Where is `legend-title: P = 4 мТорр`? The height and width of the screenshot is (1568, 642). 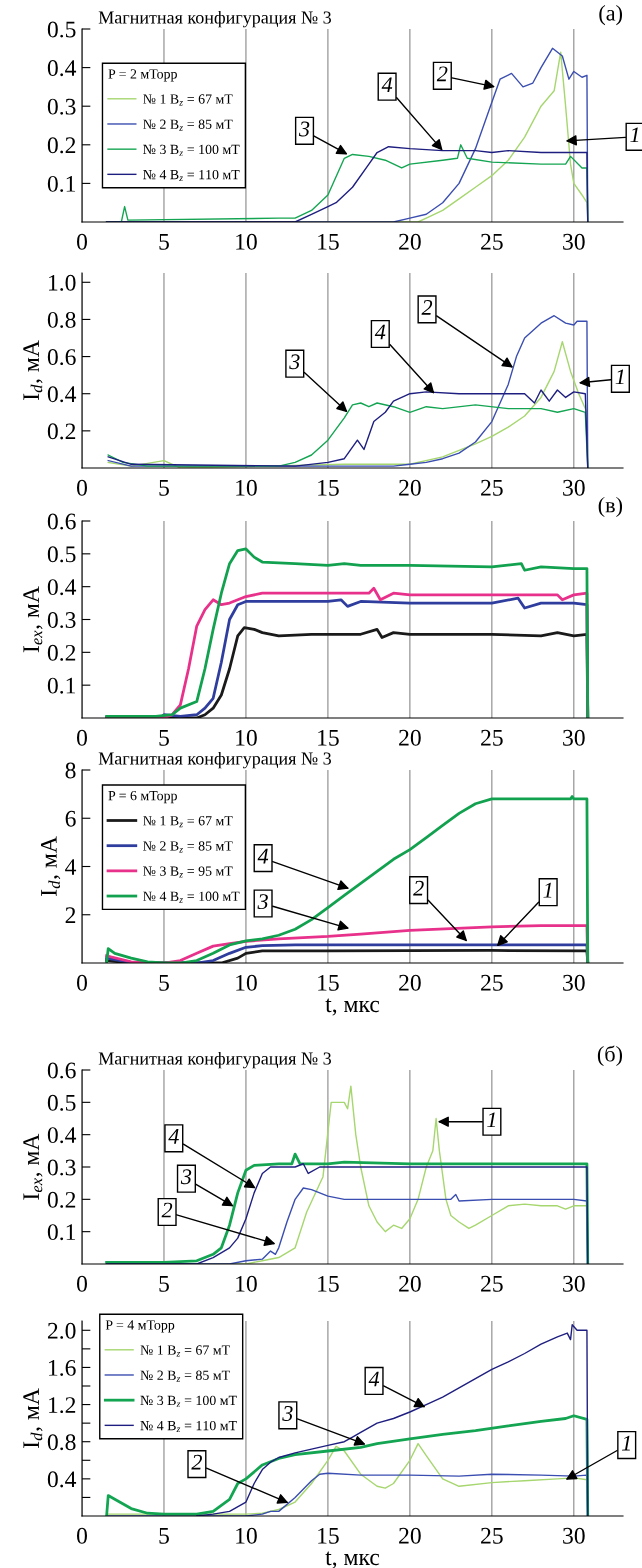
legend-title: P = 4 мТорр is located at coordinates (140, 1326).